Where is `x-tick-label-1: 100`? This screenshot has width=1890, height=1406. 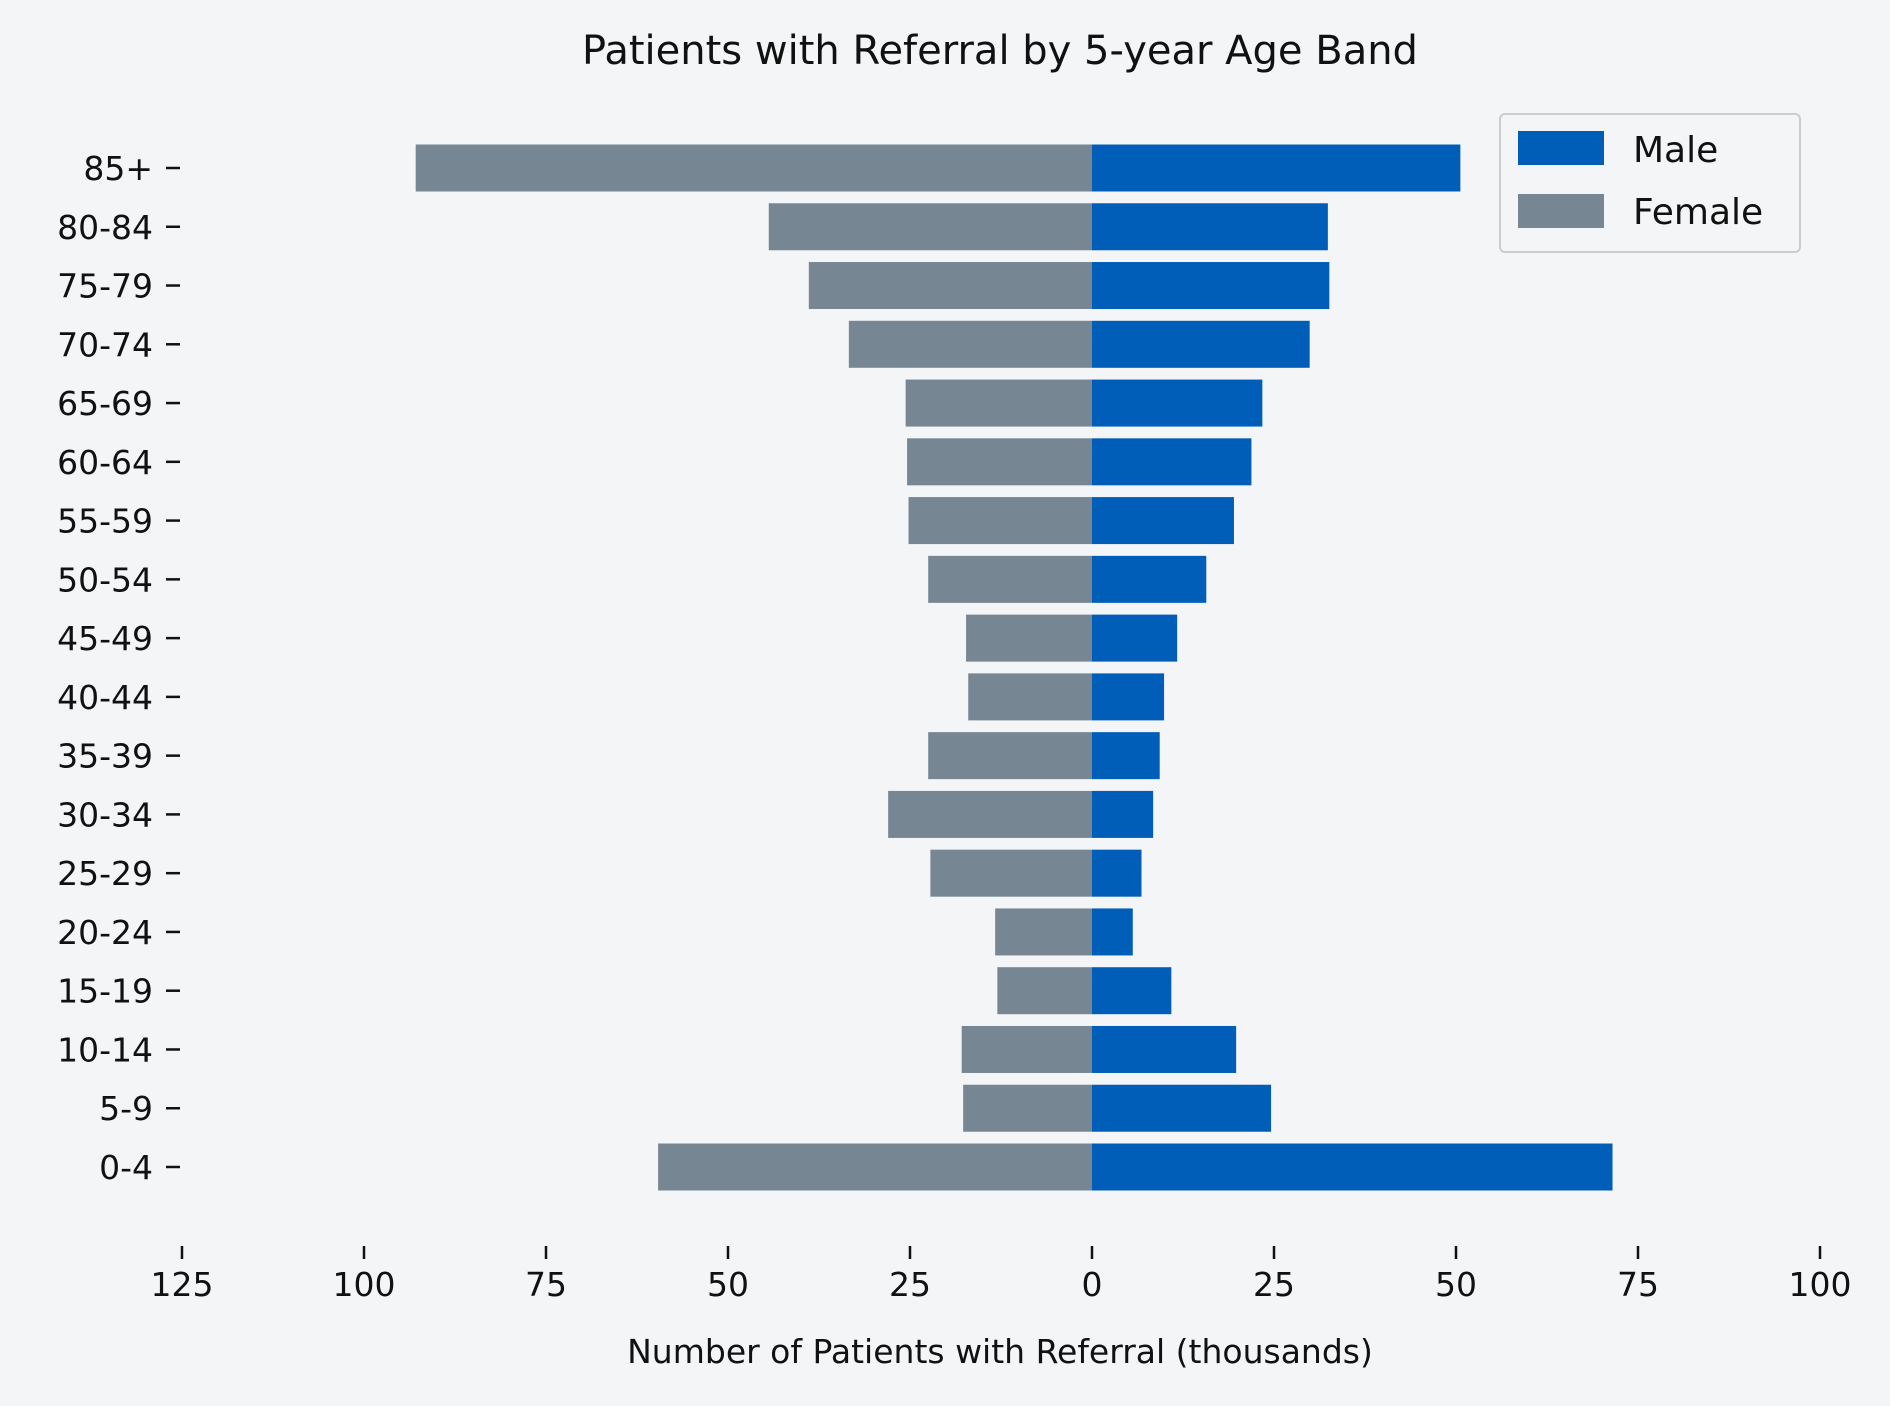
x-tick-label-1: 100 is located at coordinates (364, 1284).